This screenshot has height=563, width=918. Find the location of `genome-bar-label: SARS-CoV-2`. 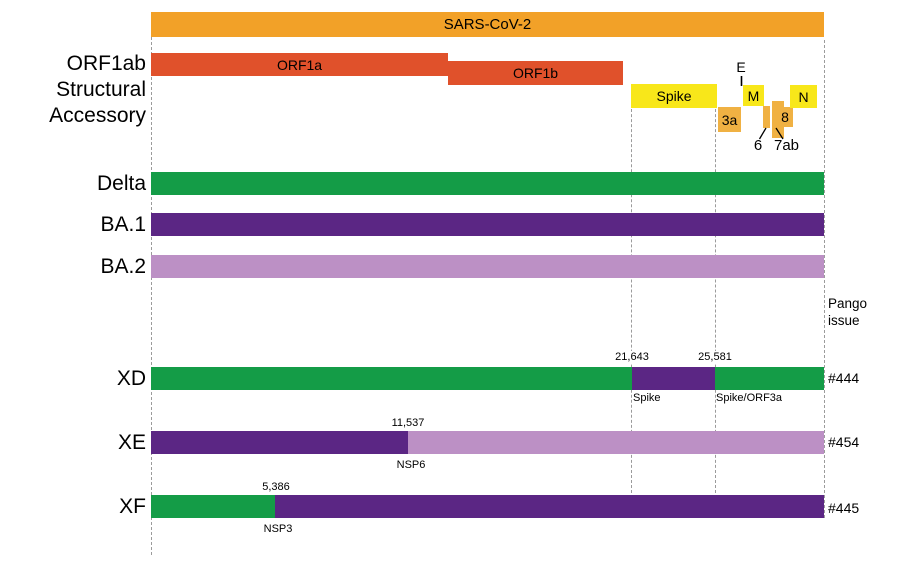

genome-bar-label: SARS-CoV-2 is located at coordinates (487, 24).